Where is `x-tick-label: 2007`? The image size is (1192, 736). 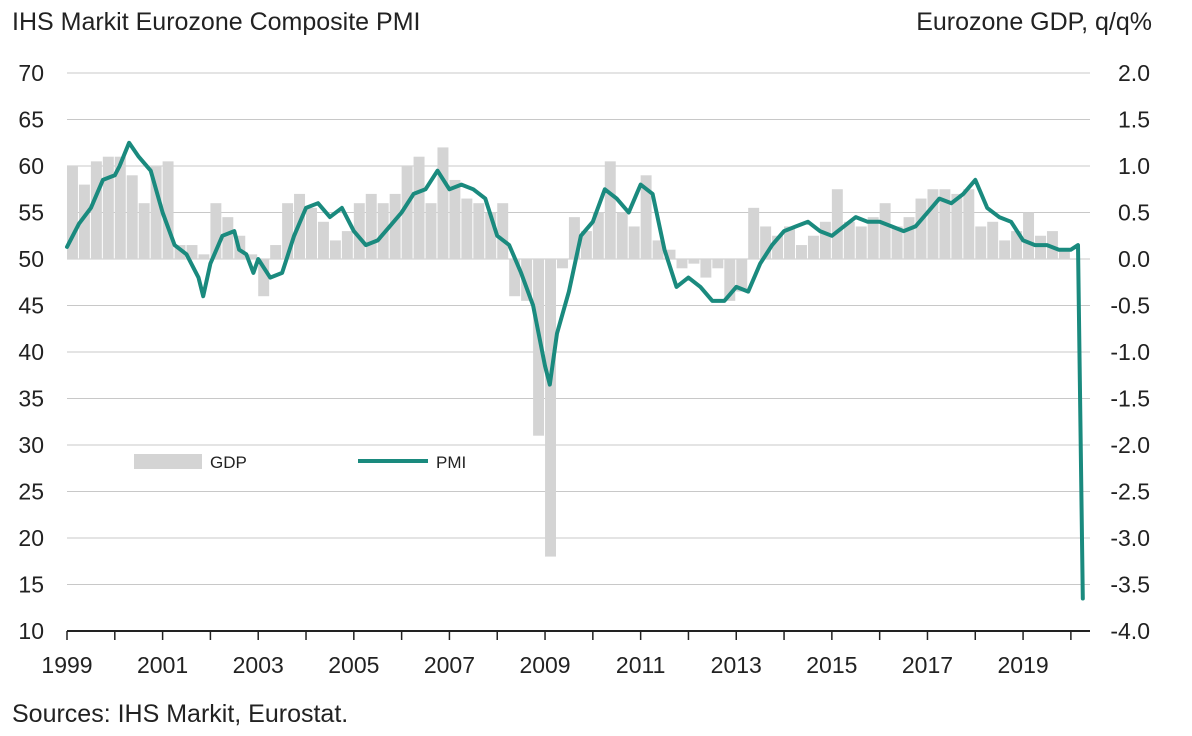 x-tick-label: 2007 is located at coordinates (449, 665).